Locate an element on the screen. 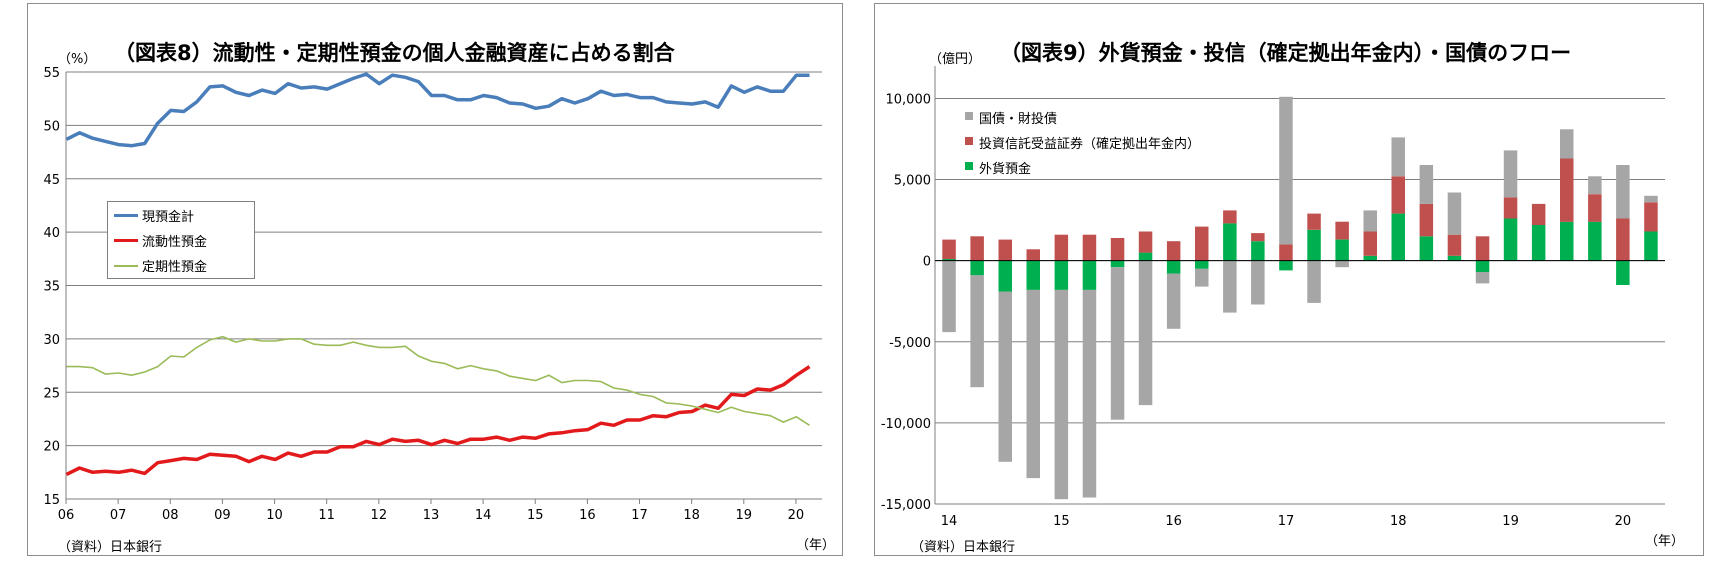  y-tick-label: 40 is located at coordinates (51, 233).